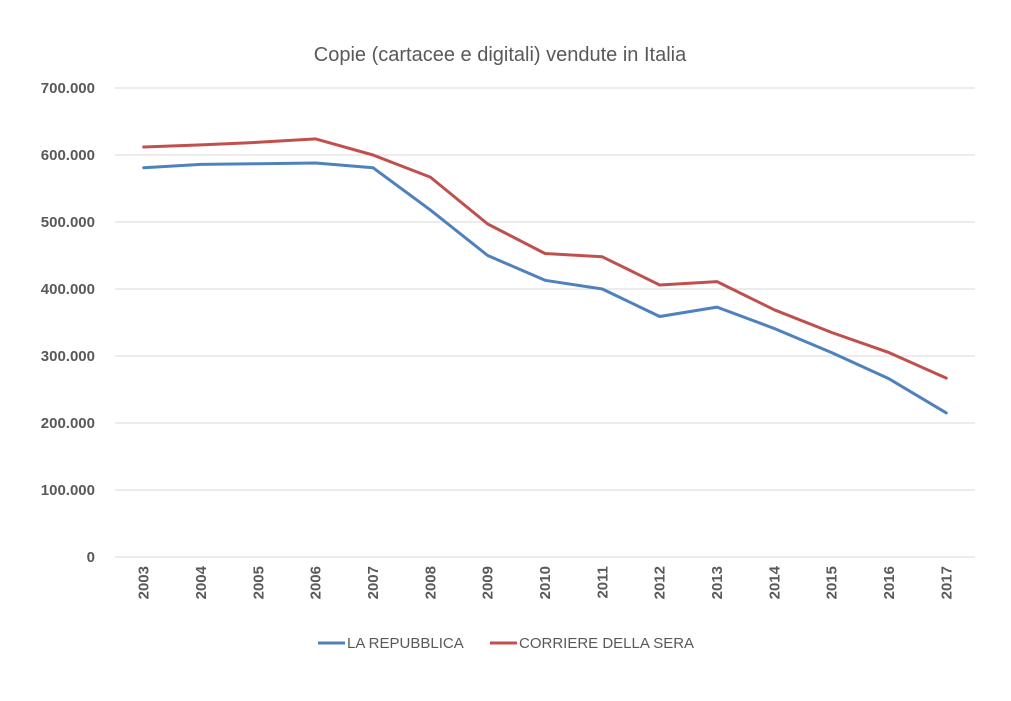 The height and width of the screenshot is (701, 1011). I want to click on legend-label-0: LA REPUBBLICA, so click(405, 643).